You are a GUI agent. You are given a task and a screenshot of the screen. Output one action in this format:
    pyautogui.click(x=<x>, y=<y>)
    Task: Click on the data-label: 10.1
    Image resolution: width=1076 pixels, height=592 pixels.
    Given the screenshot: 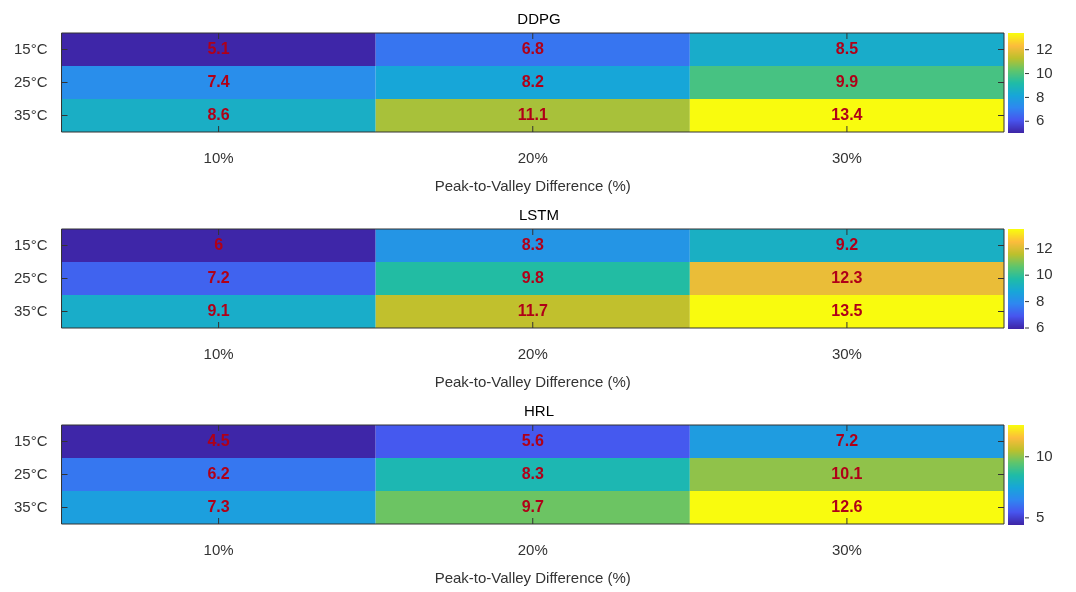 What is the action you would take?
    pyautogui.click(x=847, y=473)
    